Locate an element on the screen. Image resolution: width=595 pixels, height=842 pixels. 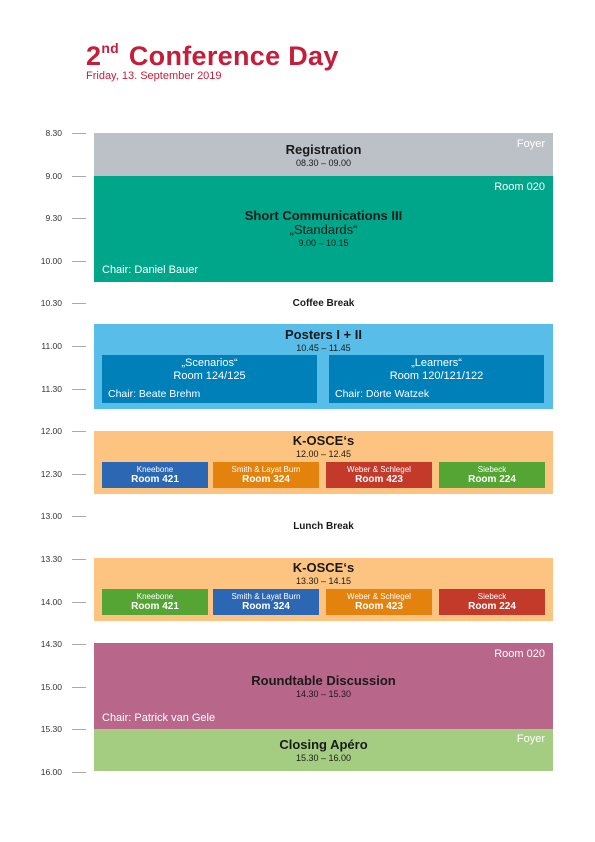
closing-block: Foyer Closing Apéro 15.30 – 16.00 is located at coordinates (323, 750).